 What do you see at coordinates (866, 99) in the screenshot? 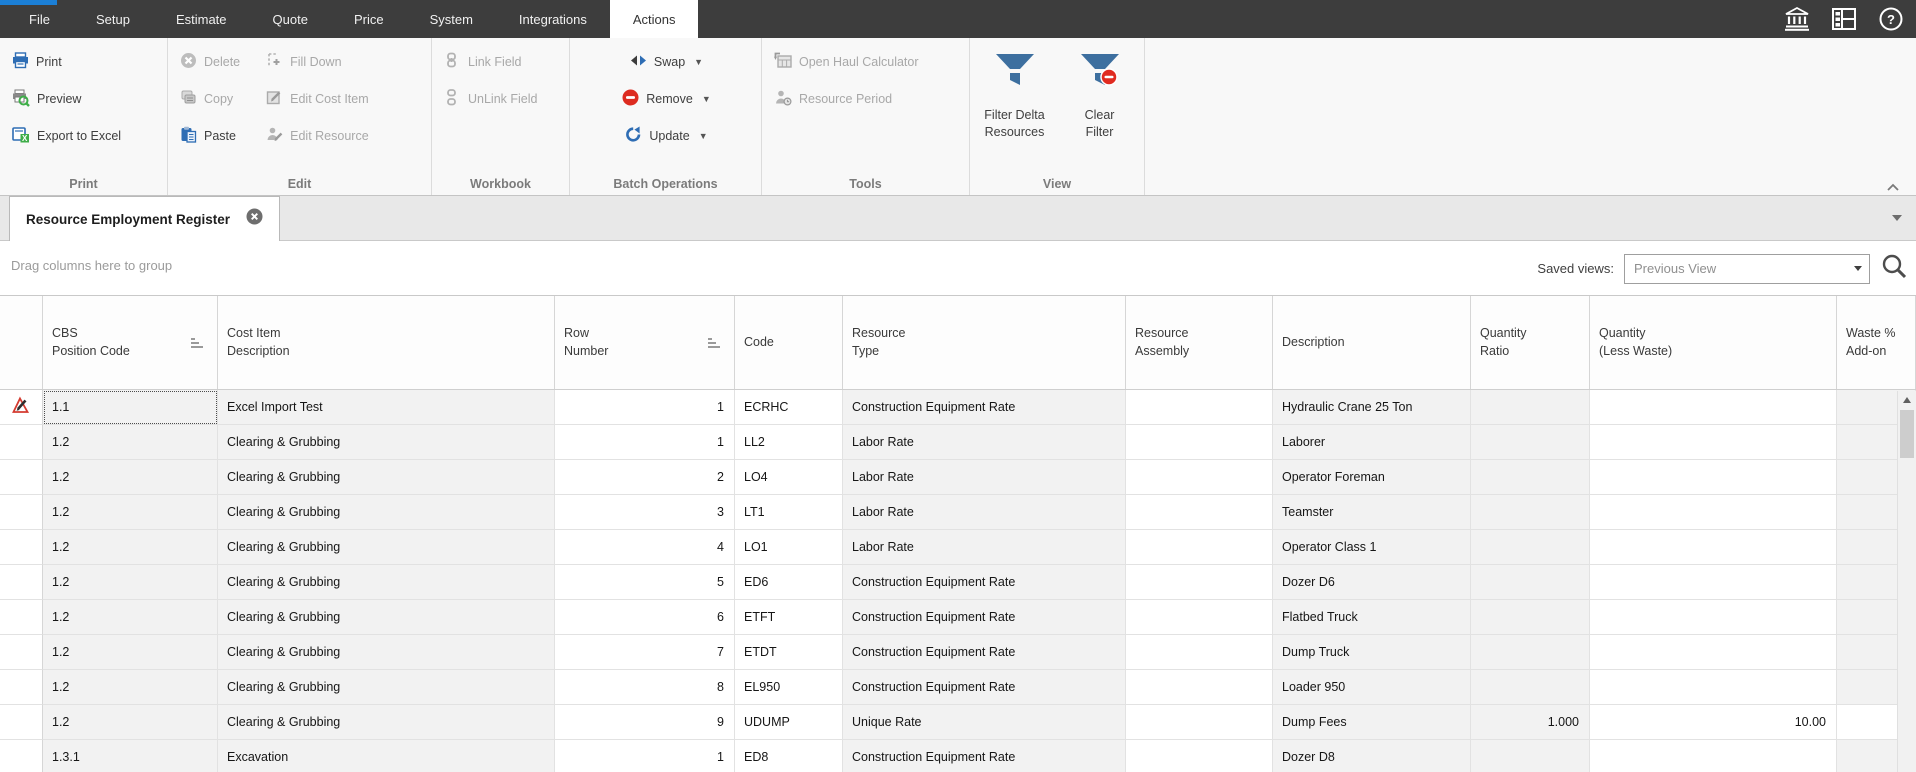
I see `resource-period-button: Resource Period` at bounding box center [866, 99].